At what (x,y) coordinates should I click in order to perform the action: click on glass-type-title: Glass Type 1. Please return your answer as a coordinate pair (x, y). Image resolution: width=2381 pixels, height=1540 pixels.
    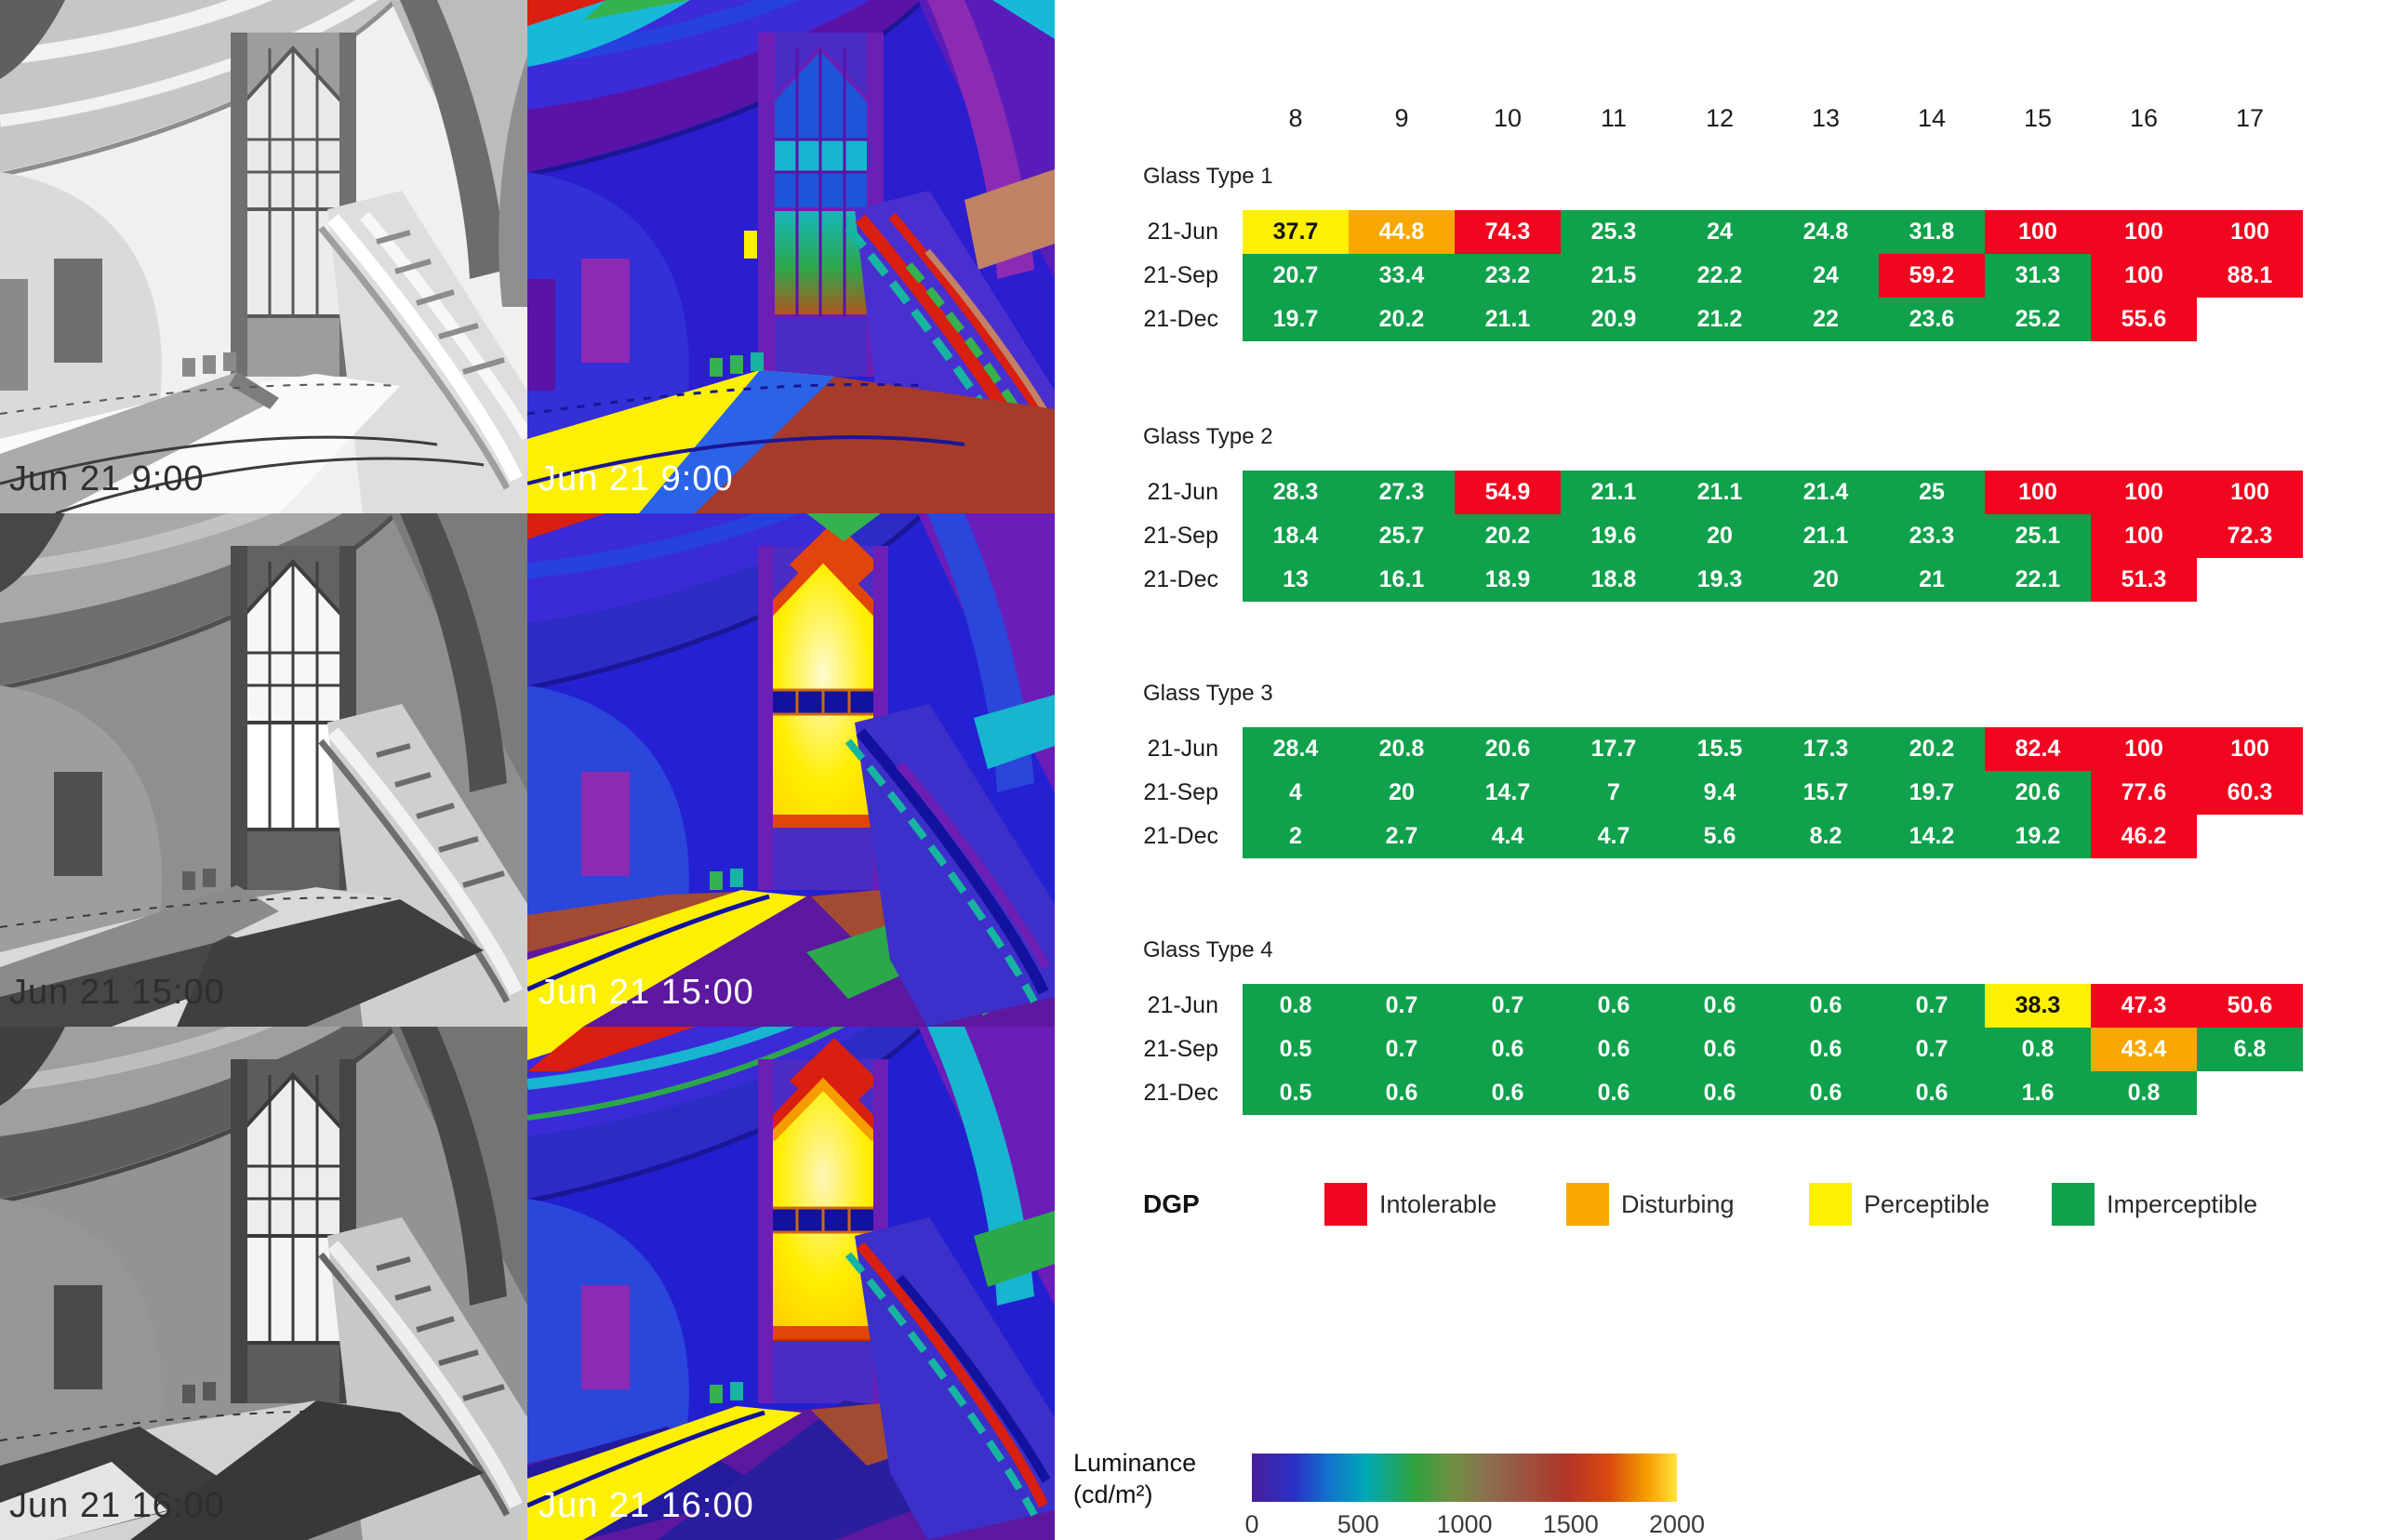
    Looking at the image, I should click on (1208, 176).